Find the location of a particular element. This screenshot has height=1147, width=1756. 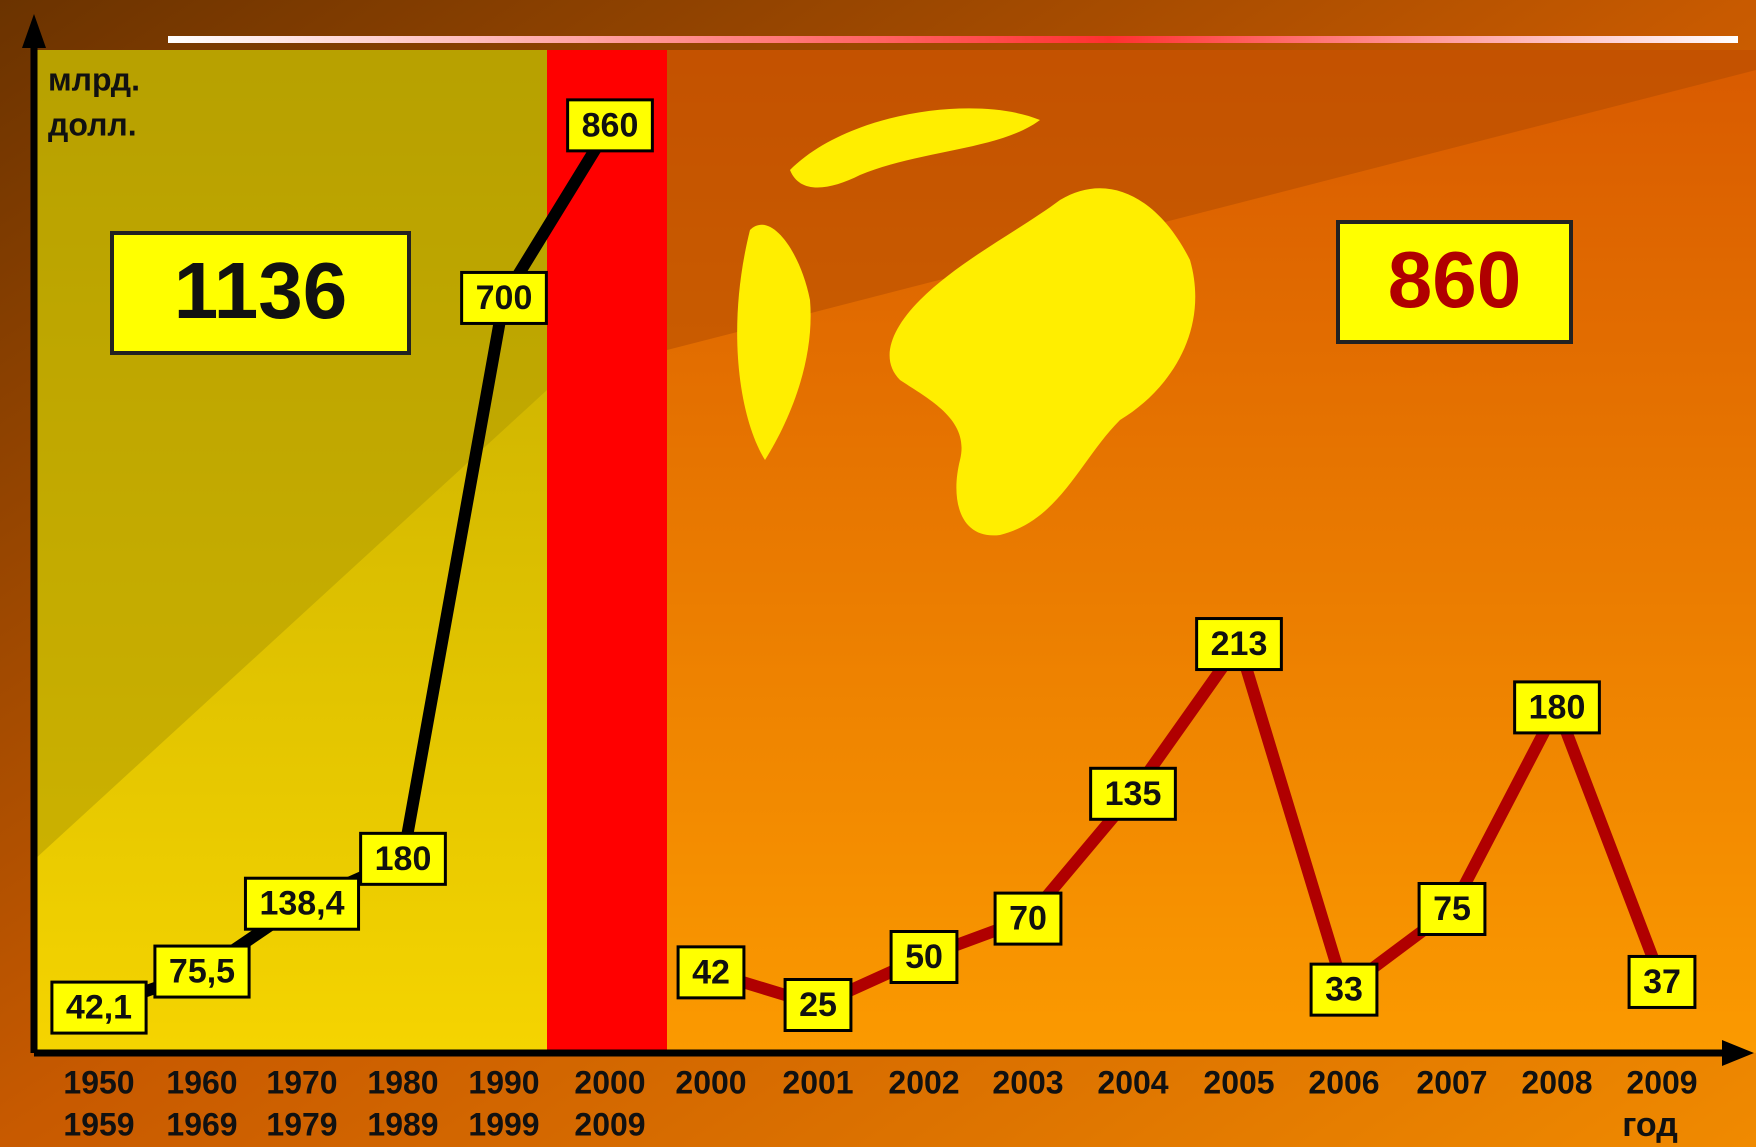

y-axis-label: долл. is located at coordinates (92, 124).